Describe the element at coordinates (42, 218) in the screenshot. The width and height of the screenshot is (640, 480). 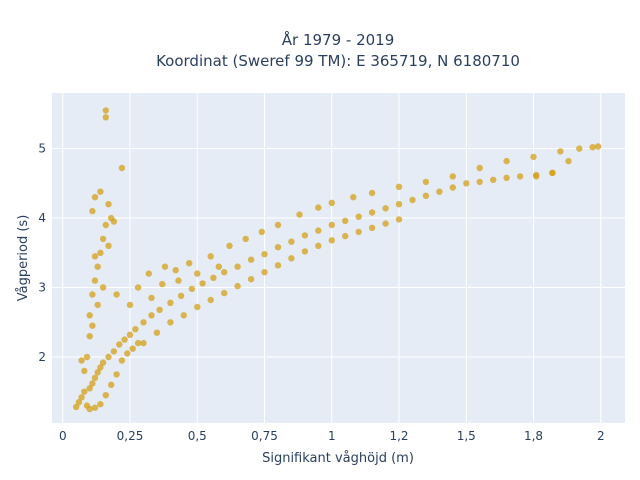
I see `y-tick-label: 4` at that location.